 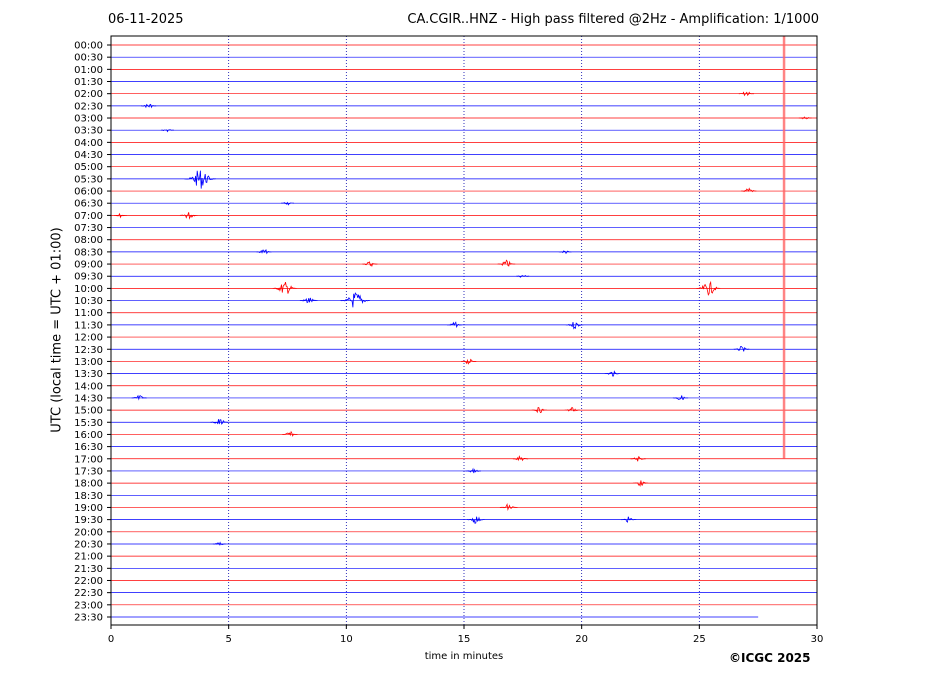 I want to click on y-tick-label: 16:30, so click(x=88, y=447).